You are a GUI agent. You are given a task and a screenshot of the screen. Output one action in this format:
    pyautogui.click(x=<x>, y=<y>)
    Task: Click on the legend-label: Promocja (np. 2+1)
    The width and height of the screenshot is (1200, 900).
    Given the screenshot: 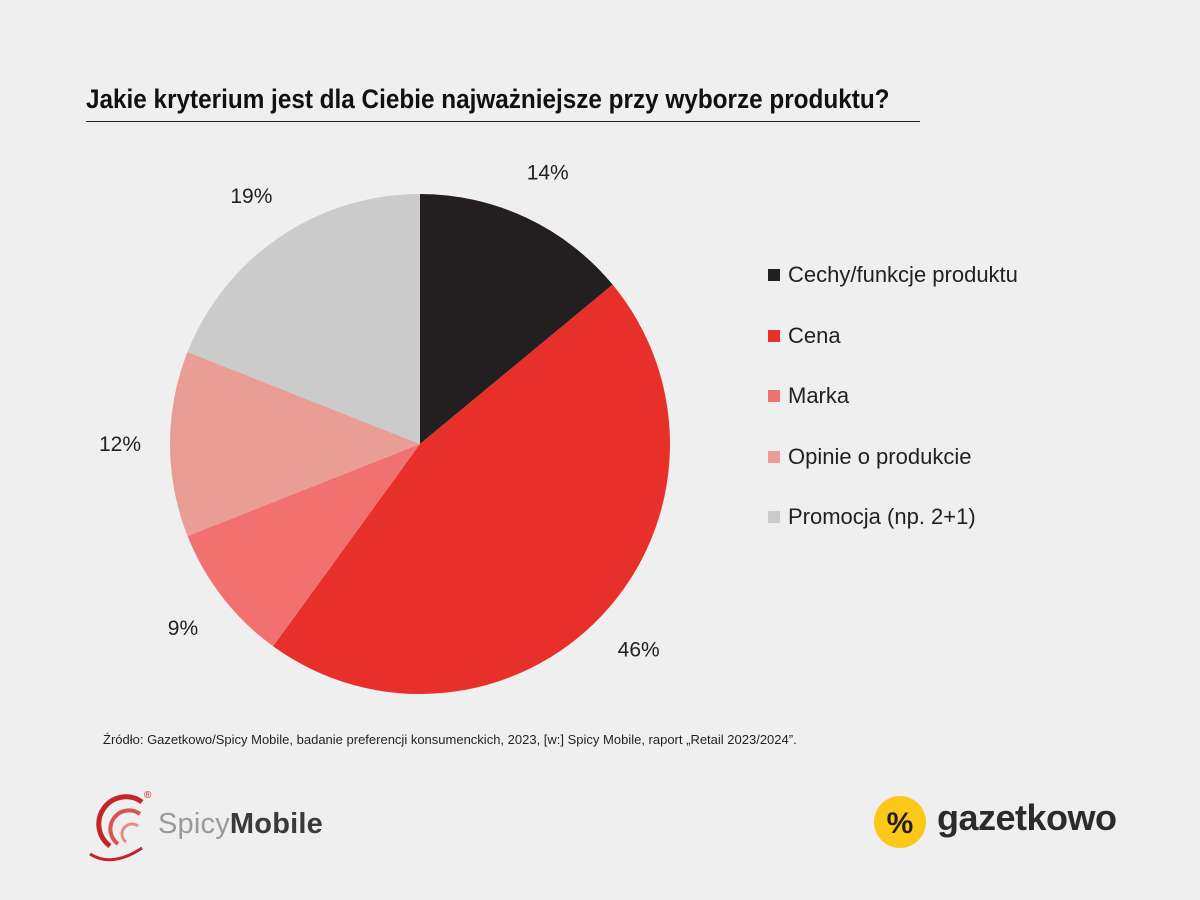 What is the action you would take?
    pyautogui.click(x=882, y=516)
    